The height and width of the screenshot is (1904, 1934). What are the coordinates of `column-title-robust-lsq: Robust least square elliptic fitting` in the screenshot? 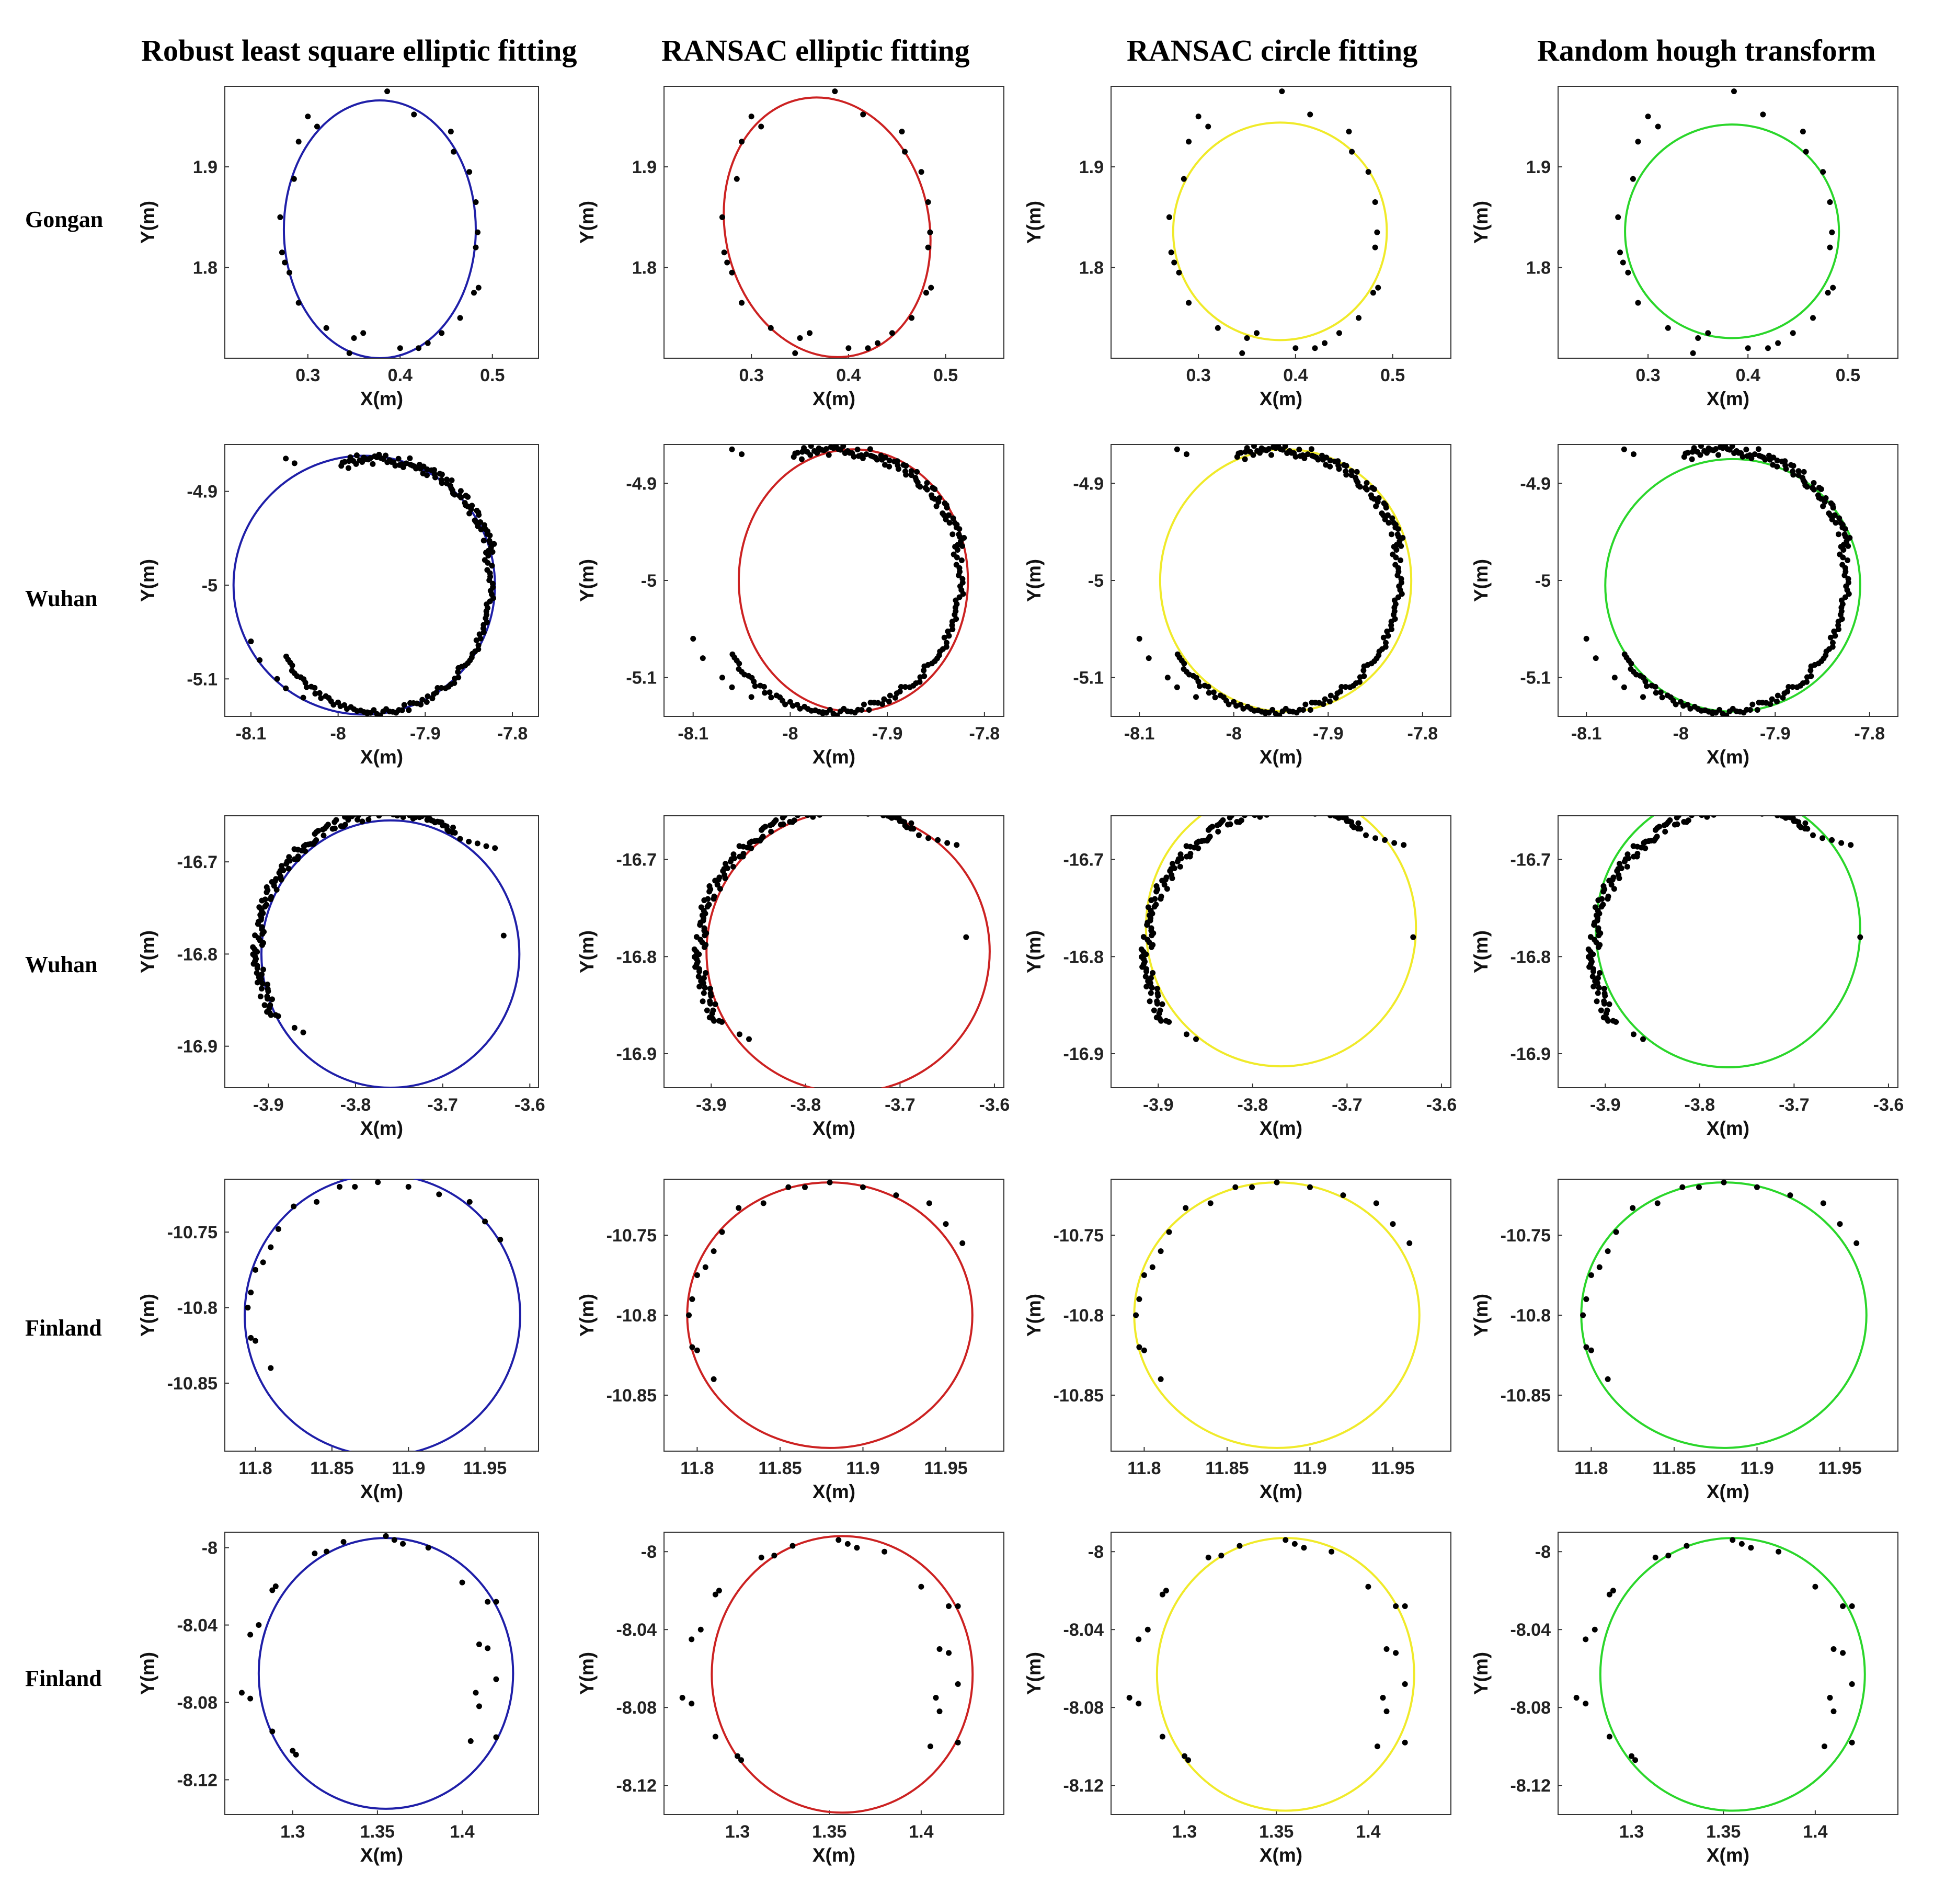 It's located at (359, 50).